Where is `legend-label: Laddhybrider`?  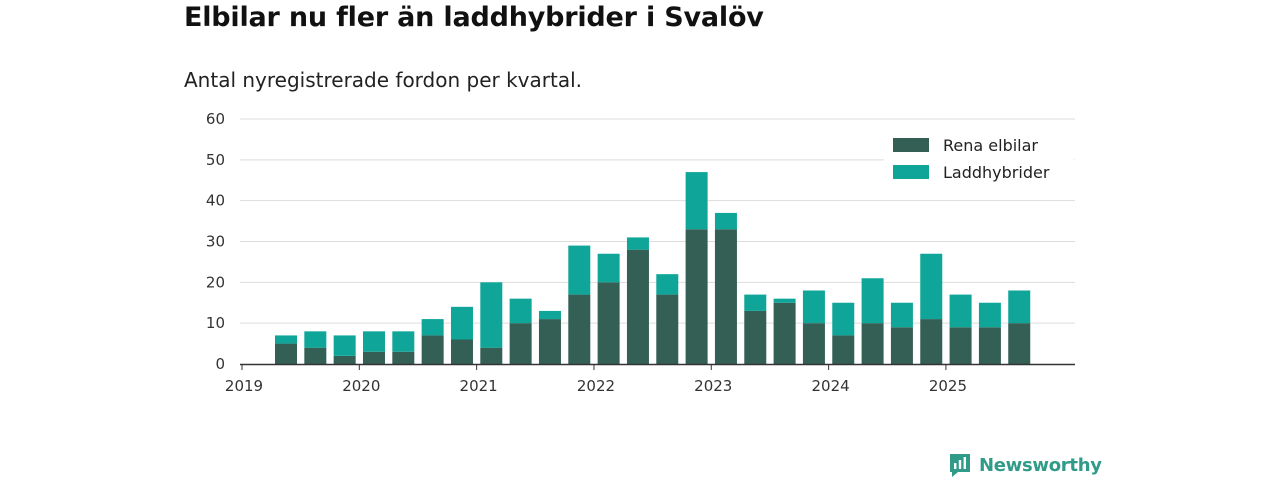 legend-label: Laddhybrider is located at coordinates (996, 172).